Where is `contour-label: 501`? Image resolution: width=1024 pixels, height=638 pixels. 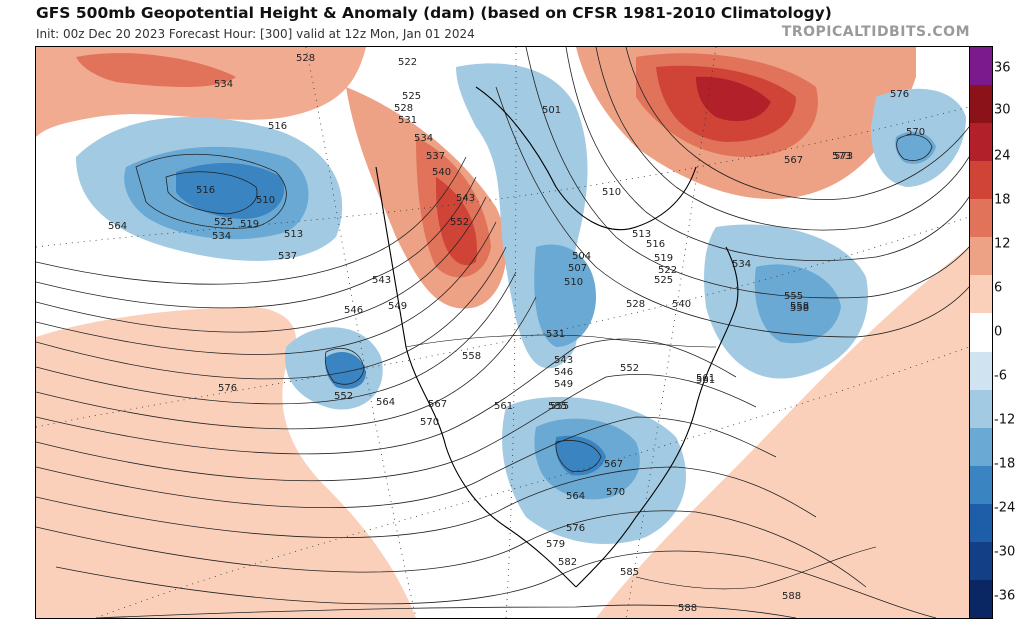
contour-label: 501 is located at coordinates (551, 110).